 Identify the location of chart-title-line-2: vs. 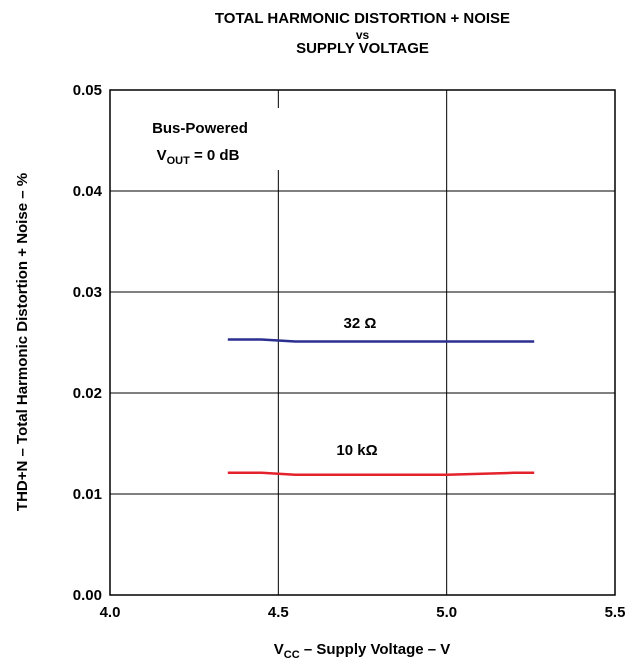
(362, 35).